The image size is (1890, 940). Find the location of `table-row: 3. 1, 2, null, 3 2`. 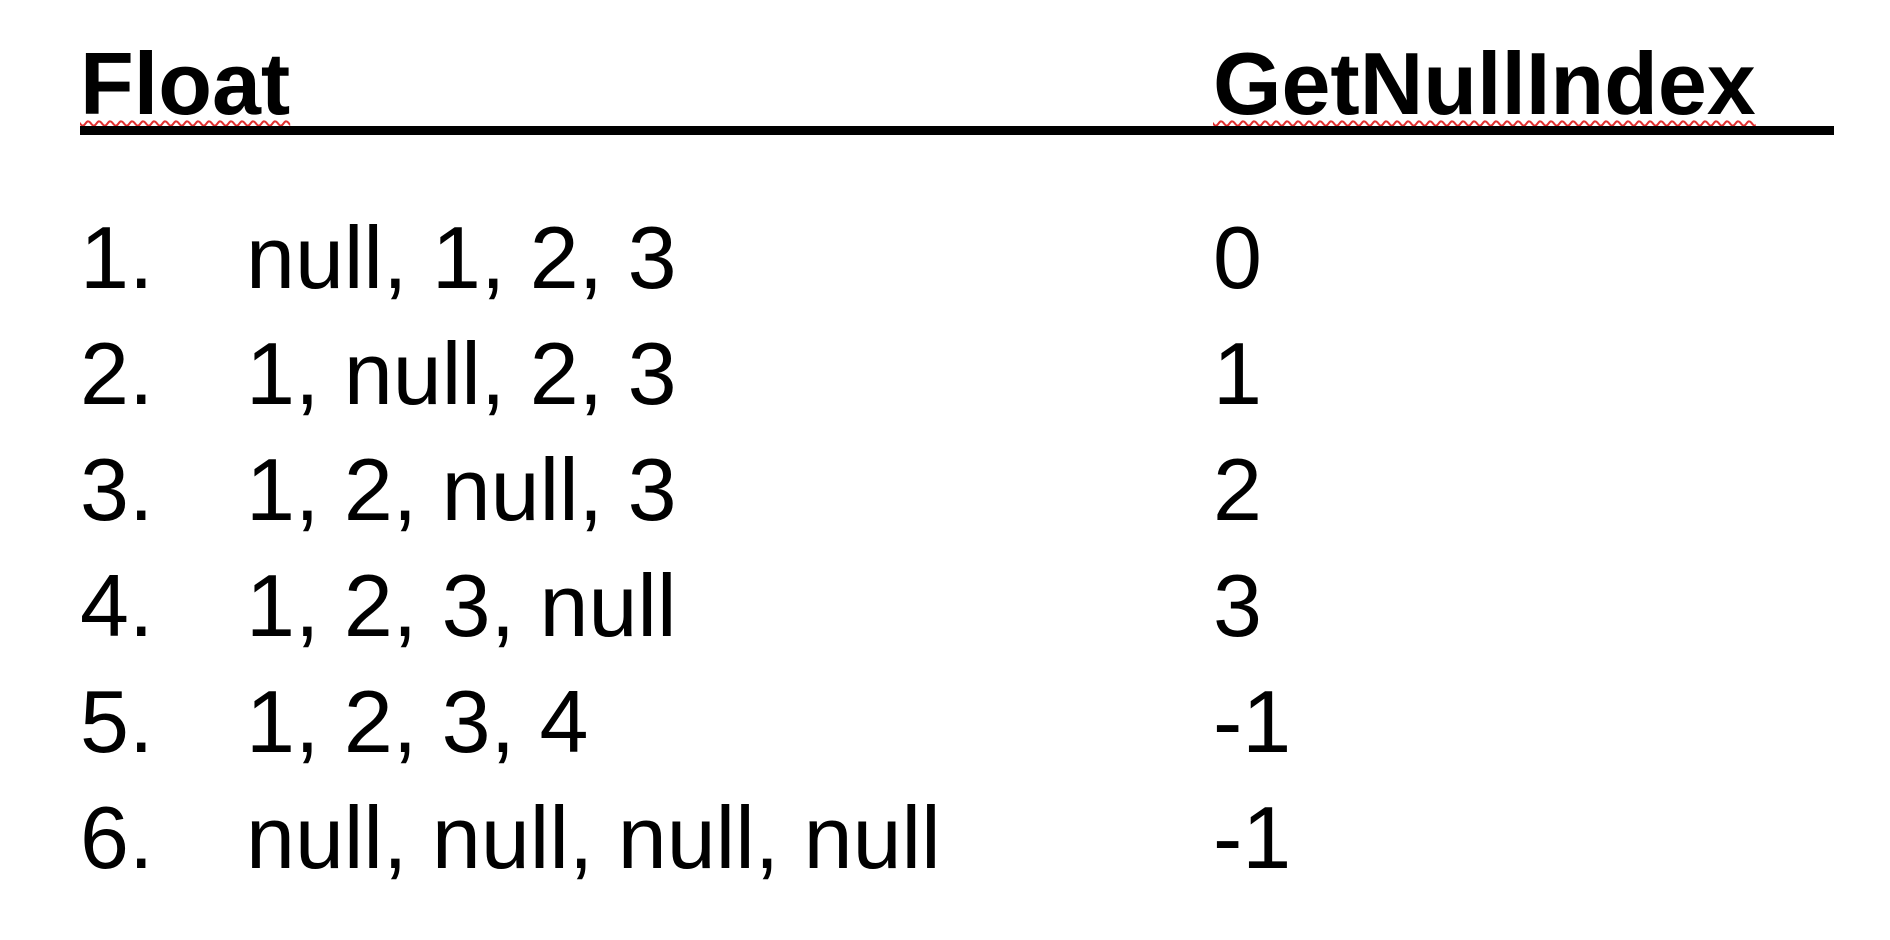

table-row: 3. 1, 2, null, 3 2 is located at coordinates (957, 490).